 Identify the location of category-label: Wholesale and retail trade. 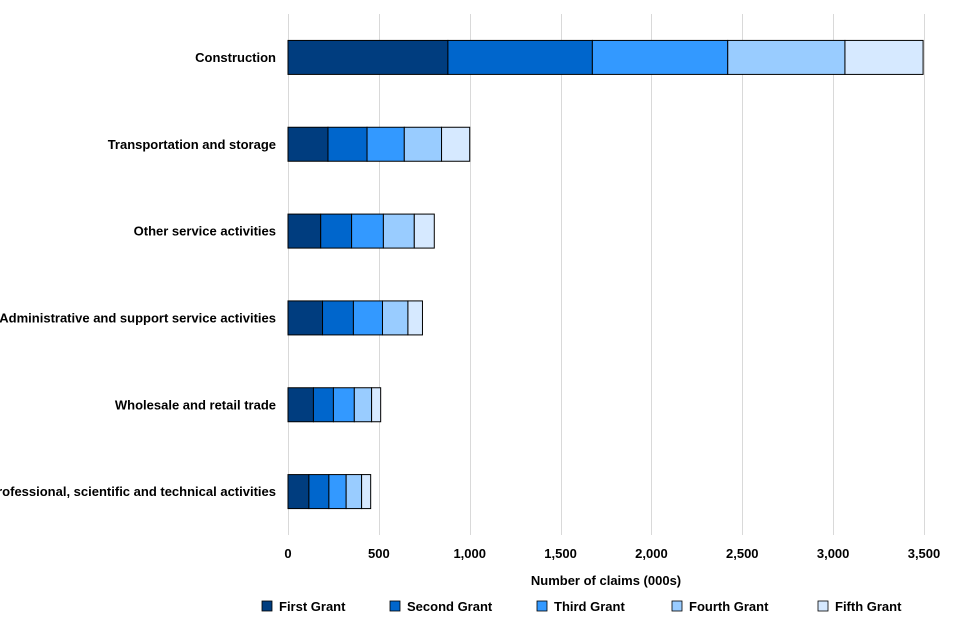
(195, 404).